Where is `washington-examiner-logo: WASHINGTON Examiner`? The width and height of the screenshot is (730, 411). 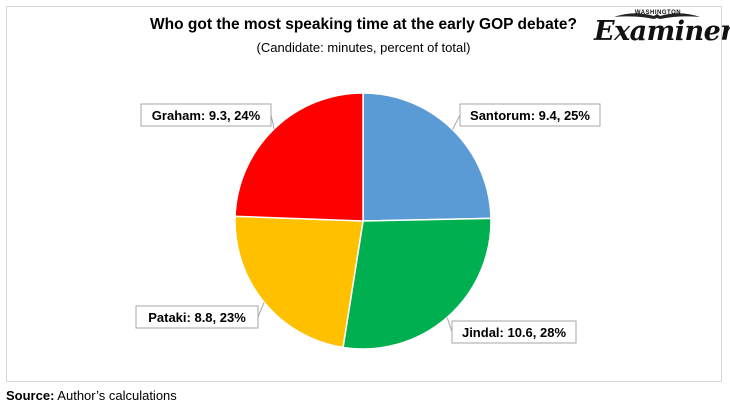 washington-examiner-logo: WASHINGTON Examiner is located at coordinates (662, 32).